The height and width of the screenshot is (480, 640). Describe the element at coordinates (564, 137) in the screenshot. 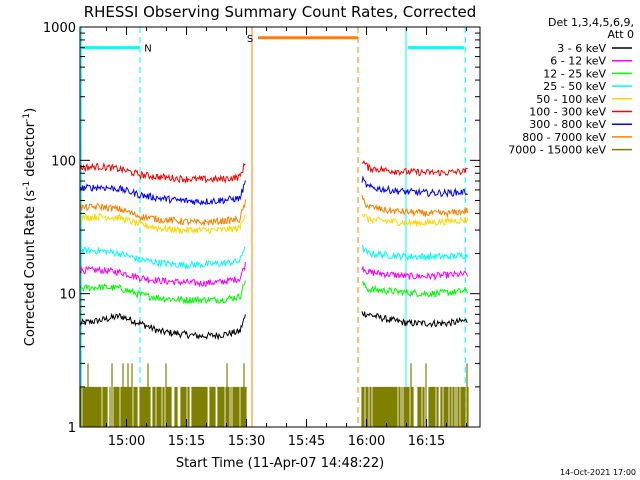

I see `legend-label-7: 800 - 7000 keV` at that location.